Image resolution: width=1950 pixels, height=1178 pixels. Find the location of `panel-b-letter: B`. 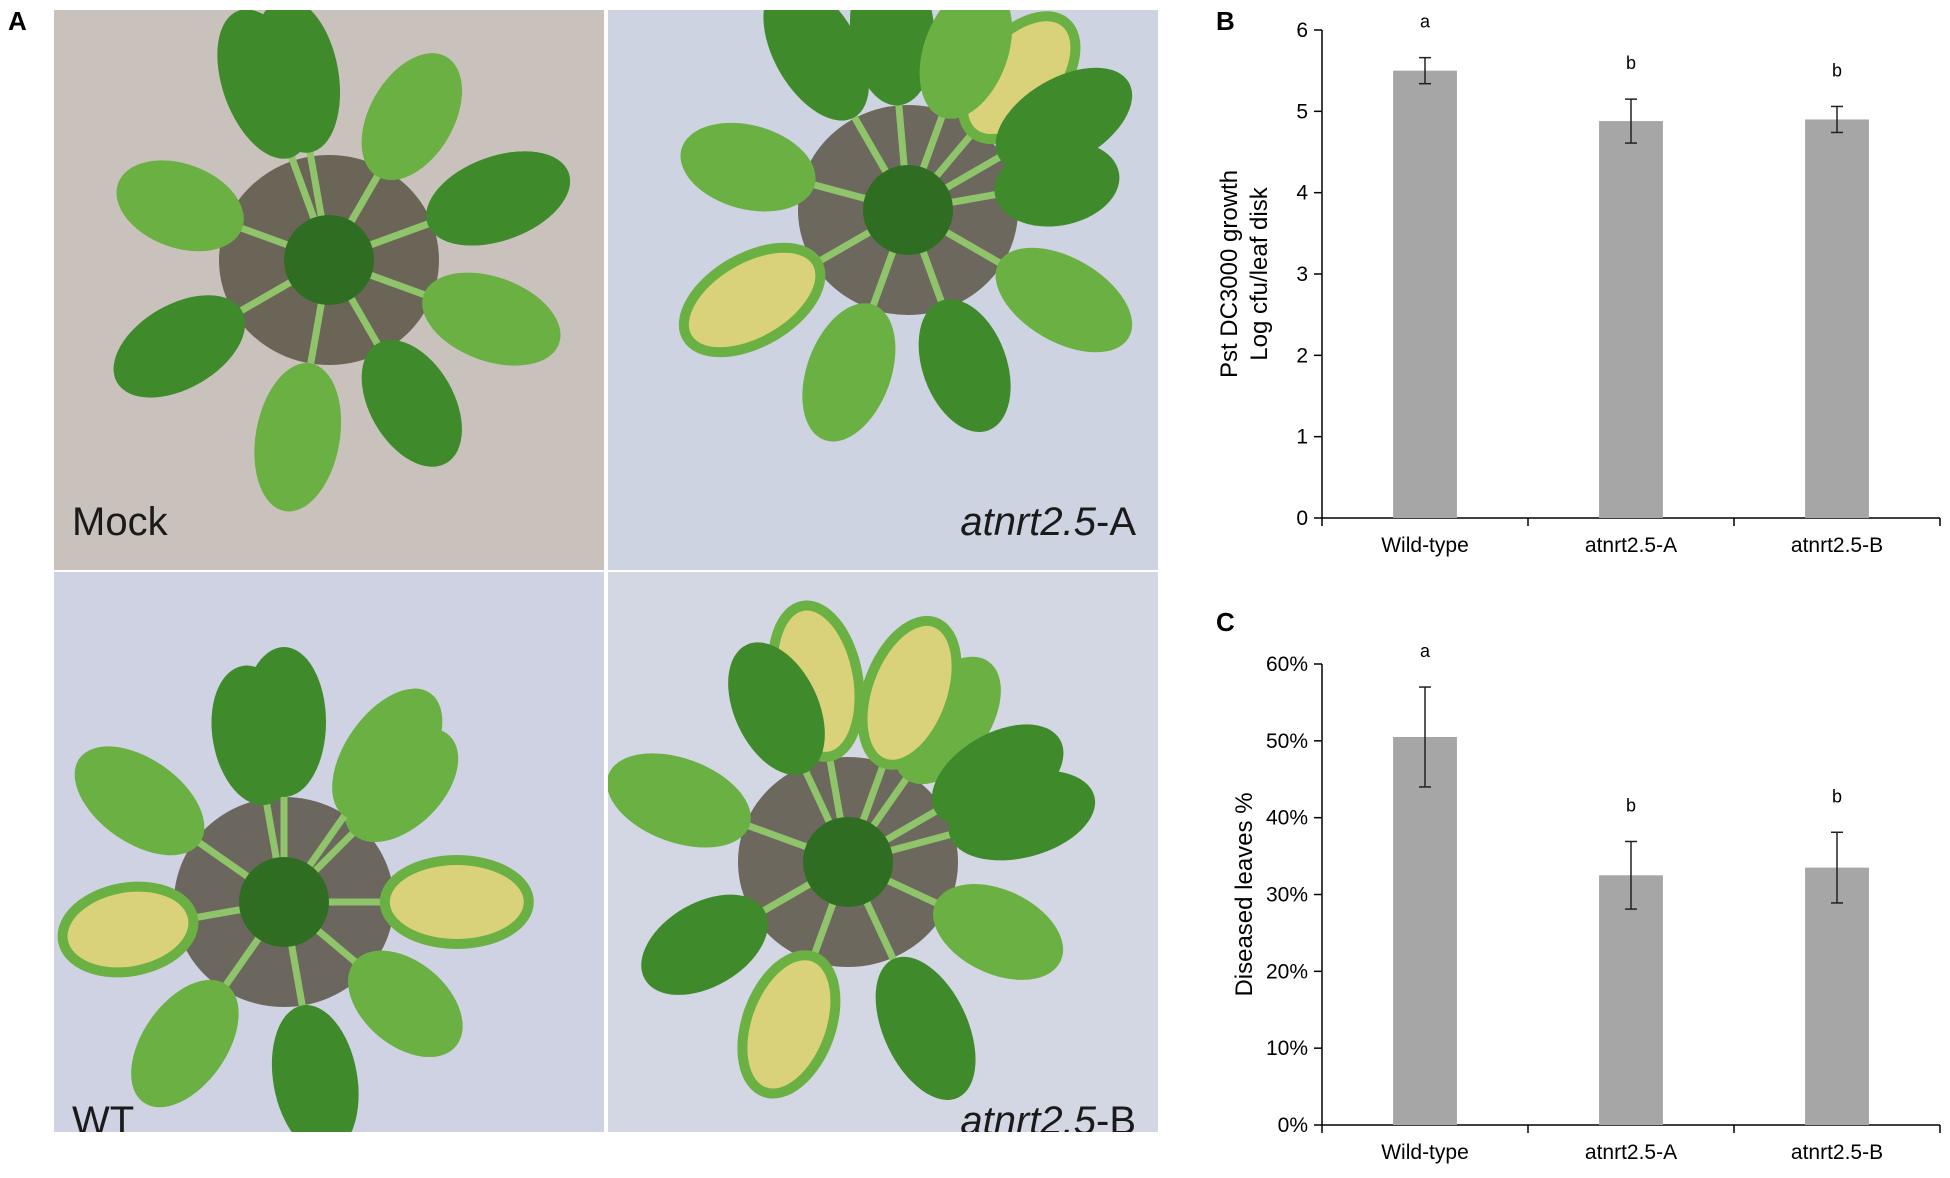

panel-b-letter: B is located at coordinates (1225, 21).